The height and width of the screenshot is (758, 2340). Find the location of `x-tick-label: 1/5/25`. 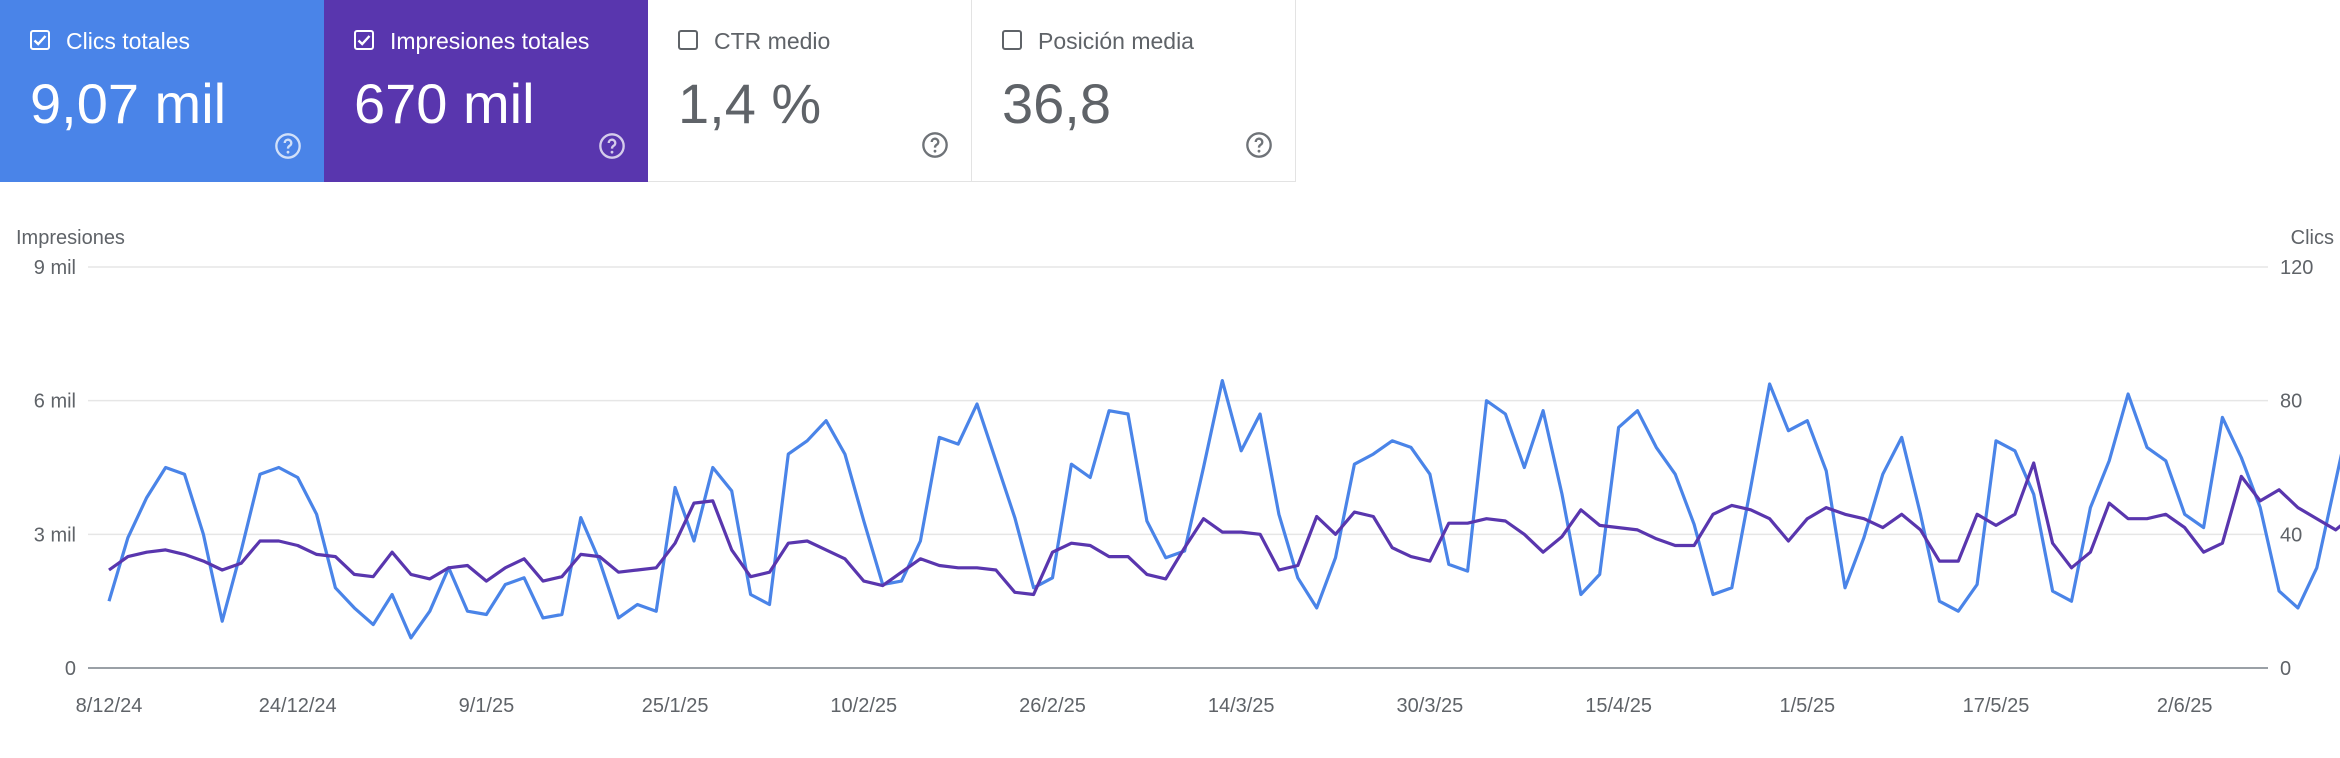

x-tick-label: 1/5/25 is located at coordinates (1807, 706).